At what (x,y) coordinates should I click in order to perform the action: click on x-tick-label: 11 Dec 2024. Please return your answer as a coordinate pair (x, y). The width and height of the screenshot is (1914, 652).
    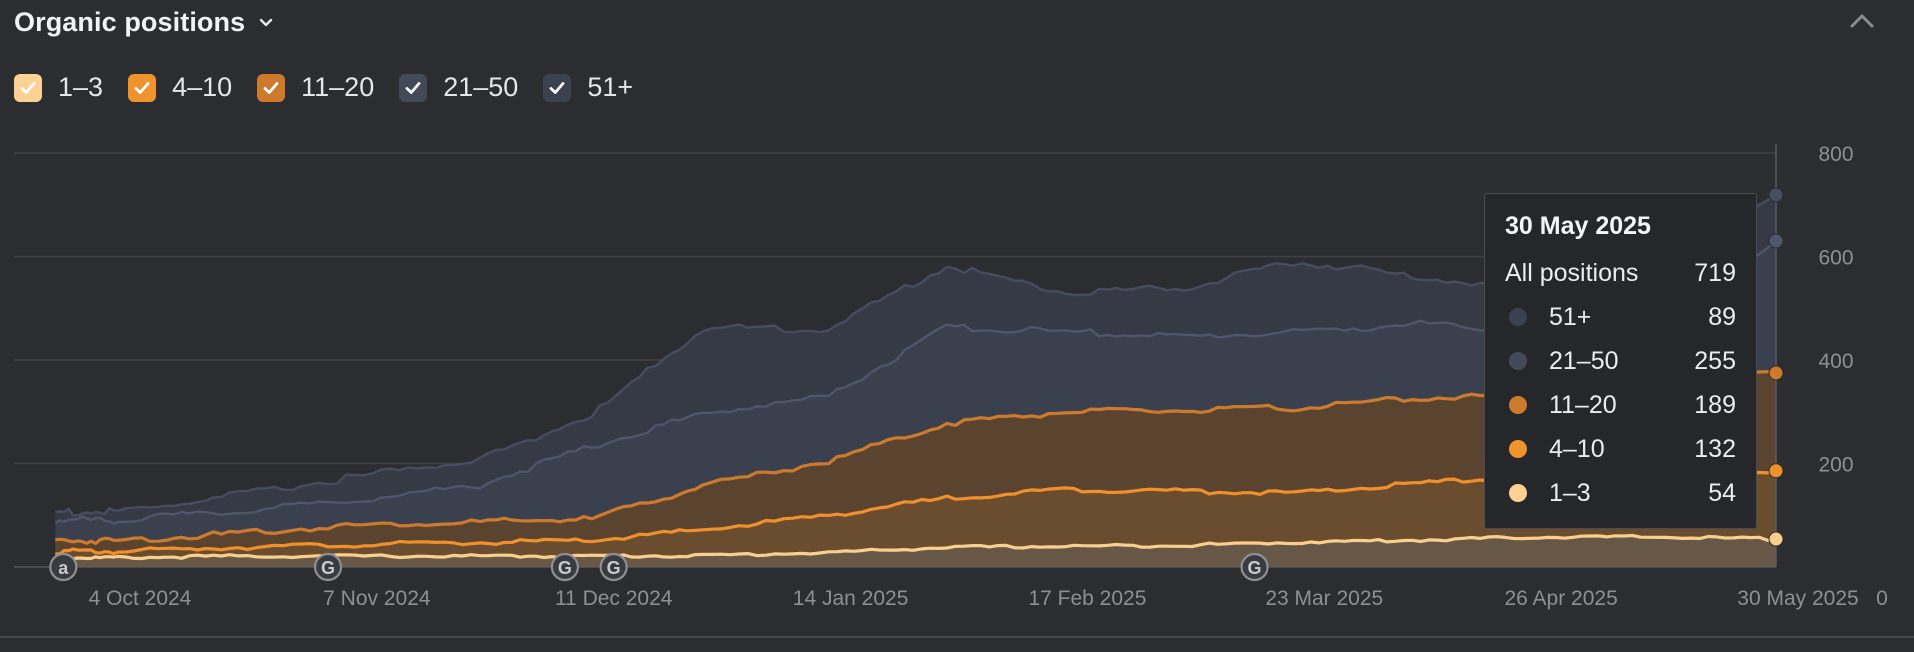
    Looking at the image, I should click on (614, 598).